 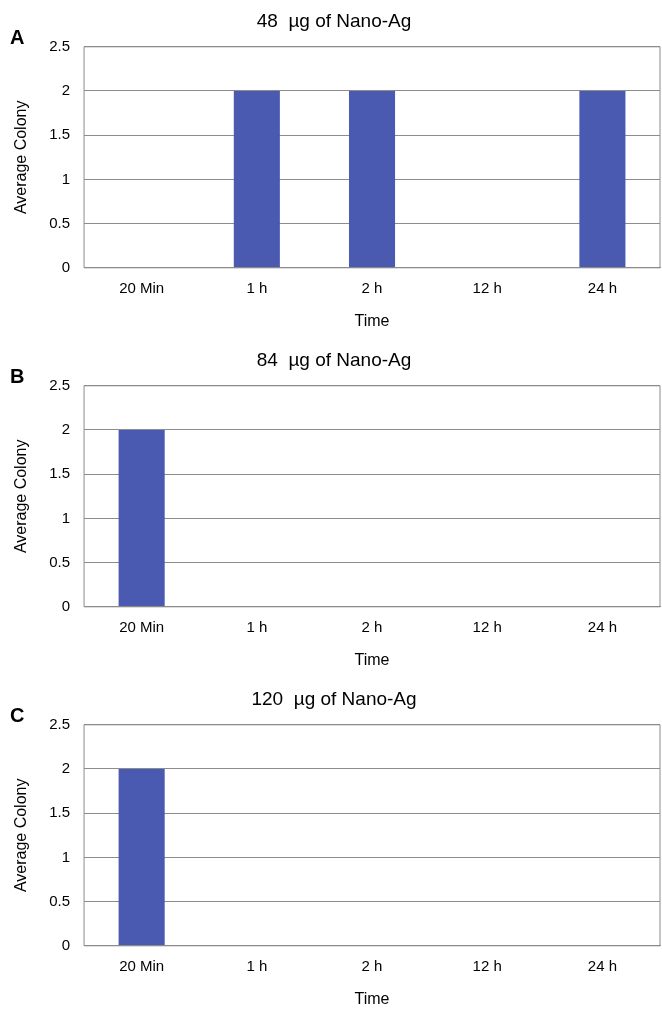 I want to click on chart-title: 120 µg of Nano-Ag, so click(x=334, y=698).